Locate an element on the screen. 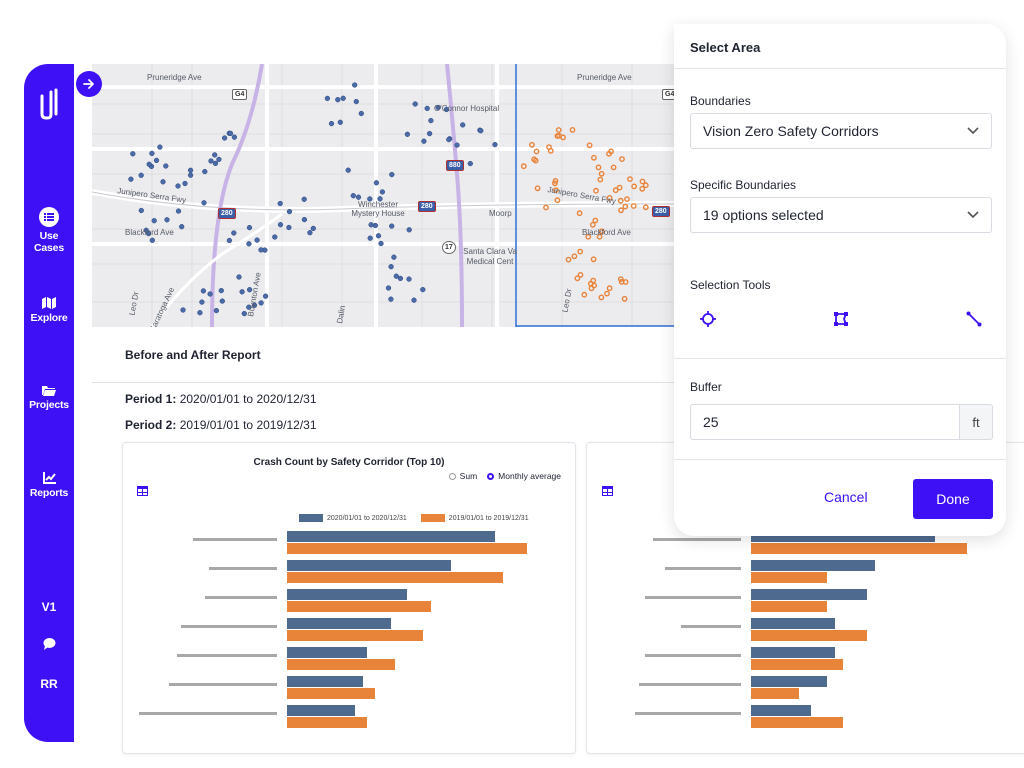 This screenshot has width=1024, height=768. expand-button is located at coordinates (89, 84).